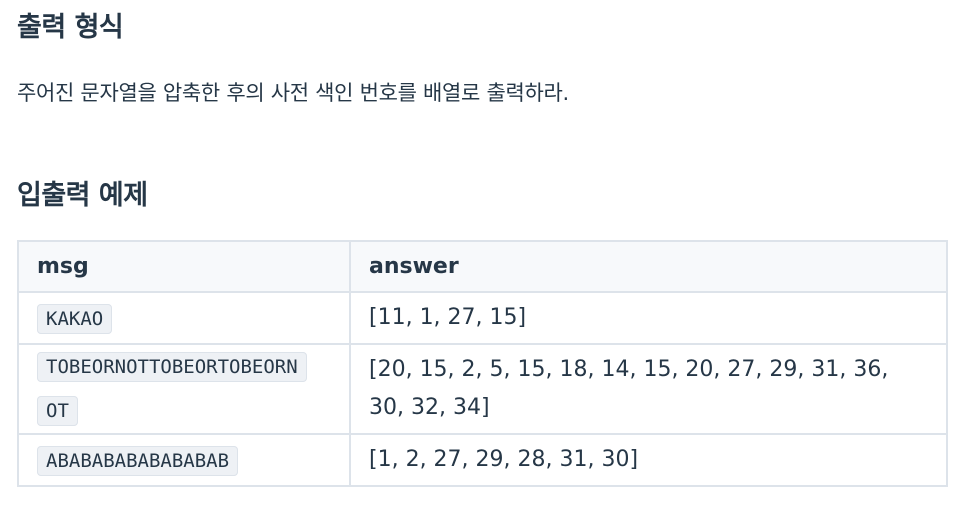 This screenshot has width=962, height=510. What do you see at coordinates (82, 195) in the screenshot?
I see `examples-heading: 입출력 예제` at bounding box center [82, 195].